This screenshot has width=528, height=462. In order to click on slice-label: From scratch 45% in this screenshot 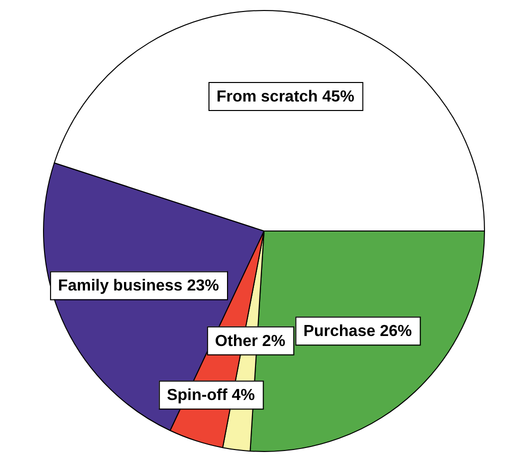, I will do `click(285, 97)`.